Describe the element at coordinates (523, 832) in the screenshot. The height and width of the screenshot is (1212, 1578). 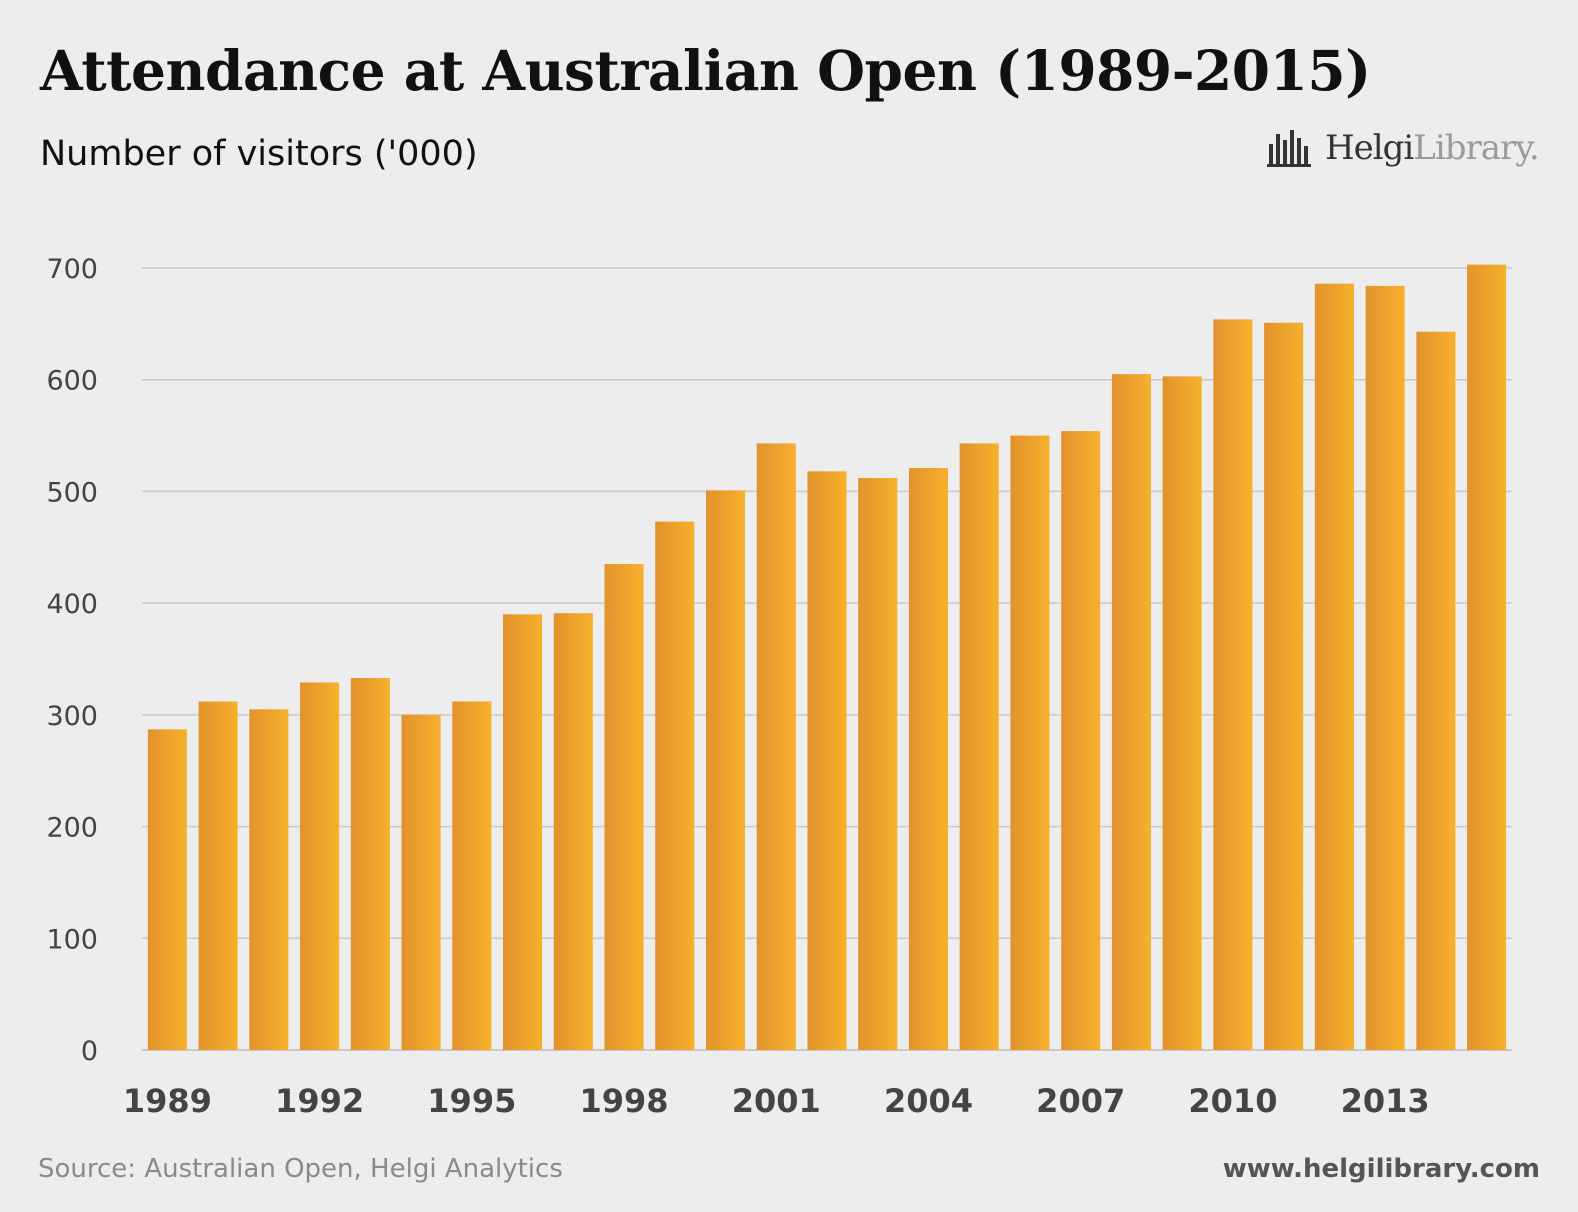
I see `bar-1996` at that location.